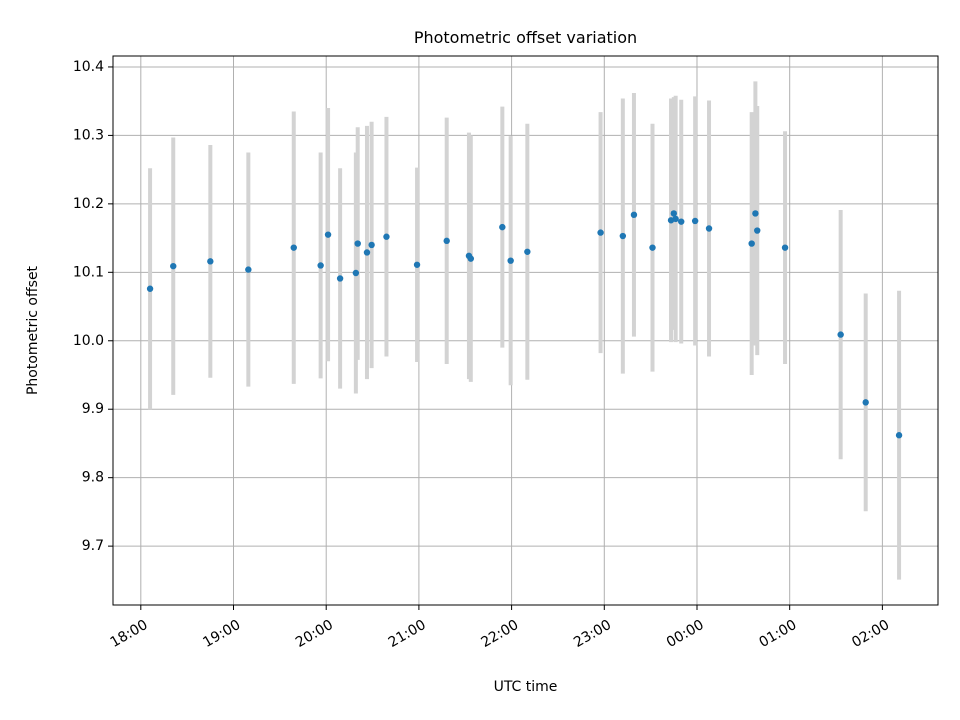 The height and width of the screenshot is (720, 960). Describe the element at coordinates (93, 546) in the screenshot. I see `y-tick-label: 9.7` at that location.